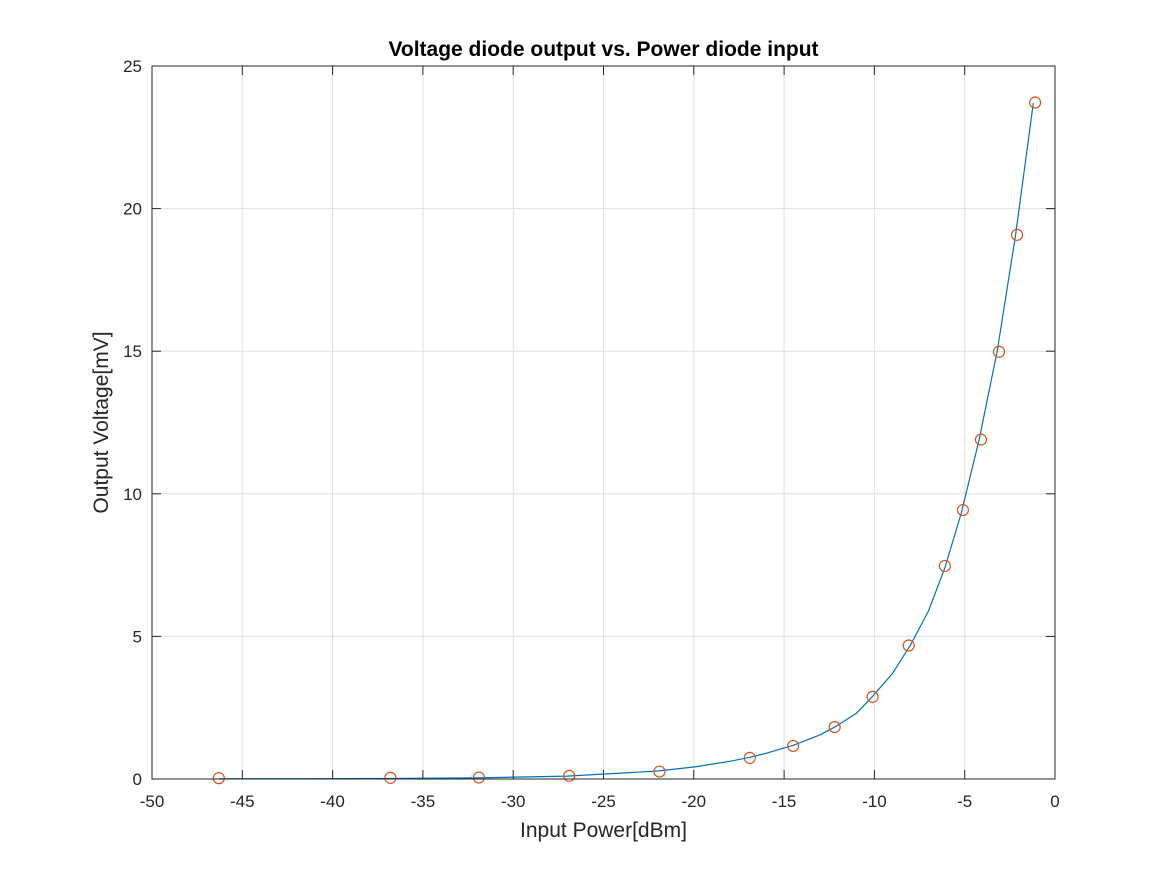 This screenshot has height=875, width=1167. What do you see at coordinates (513, 801) in the screenshot?
I see `x-tick-label: -30` at bounding box center [513, 801].